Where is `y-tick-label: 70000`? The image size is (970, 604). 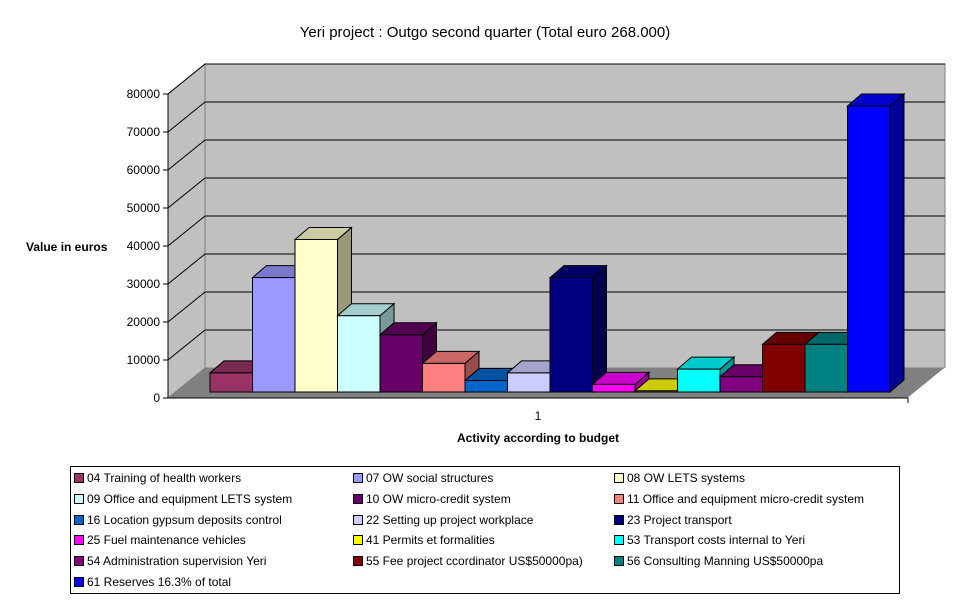
y-tick-label: 70000 is located at coordinates (144, 132).